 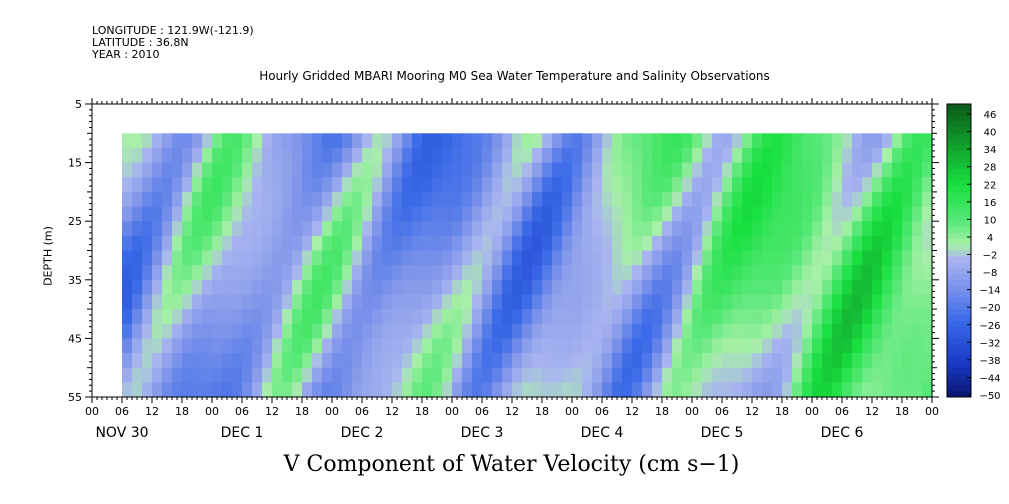 What do you see at coordinates (990, 220) in the screenshot?
I see `colorbar-label: 10` at bounding box center [990, 220].